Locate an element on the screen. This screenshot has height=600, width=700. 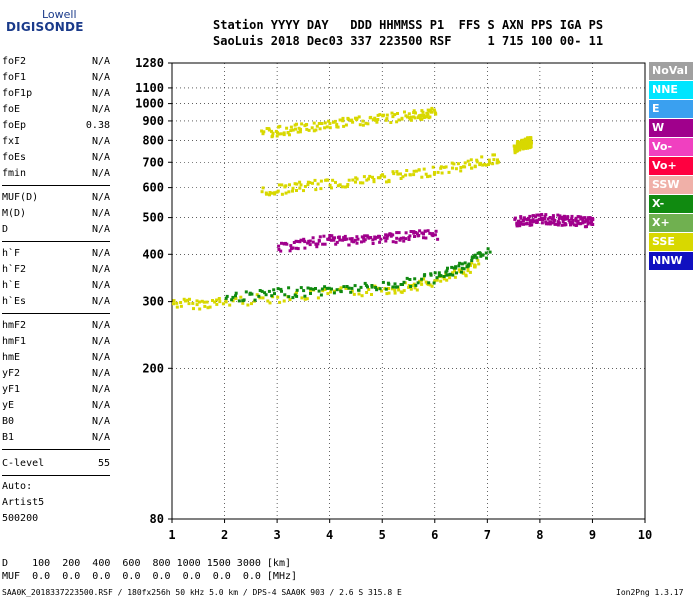
param-row: foF1p N/A is located at coordinates (56, 95).